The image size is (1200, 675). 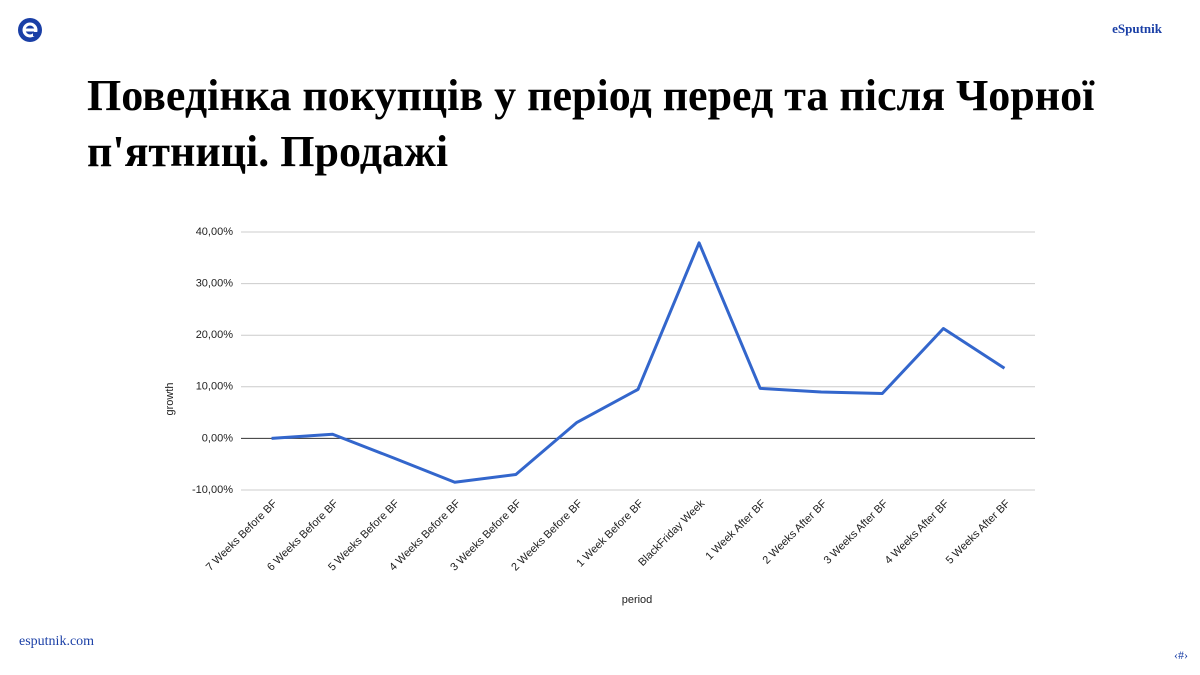 What do you see at coordinates (795, 531) in the screenshot?
I see `x-tick-label: 2 Weeks After BF` at bounding box center [795, 531].